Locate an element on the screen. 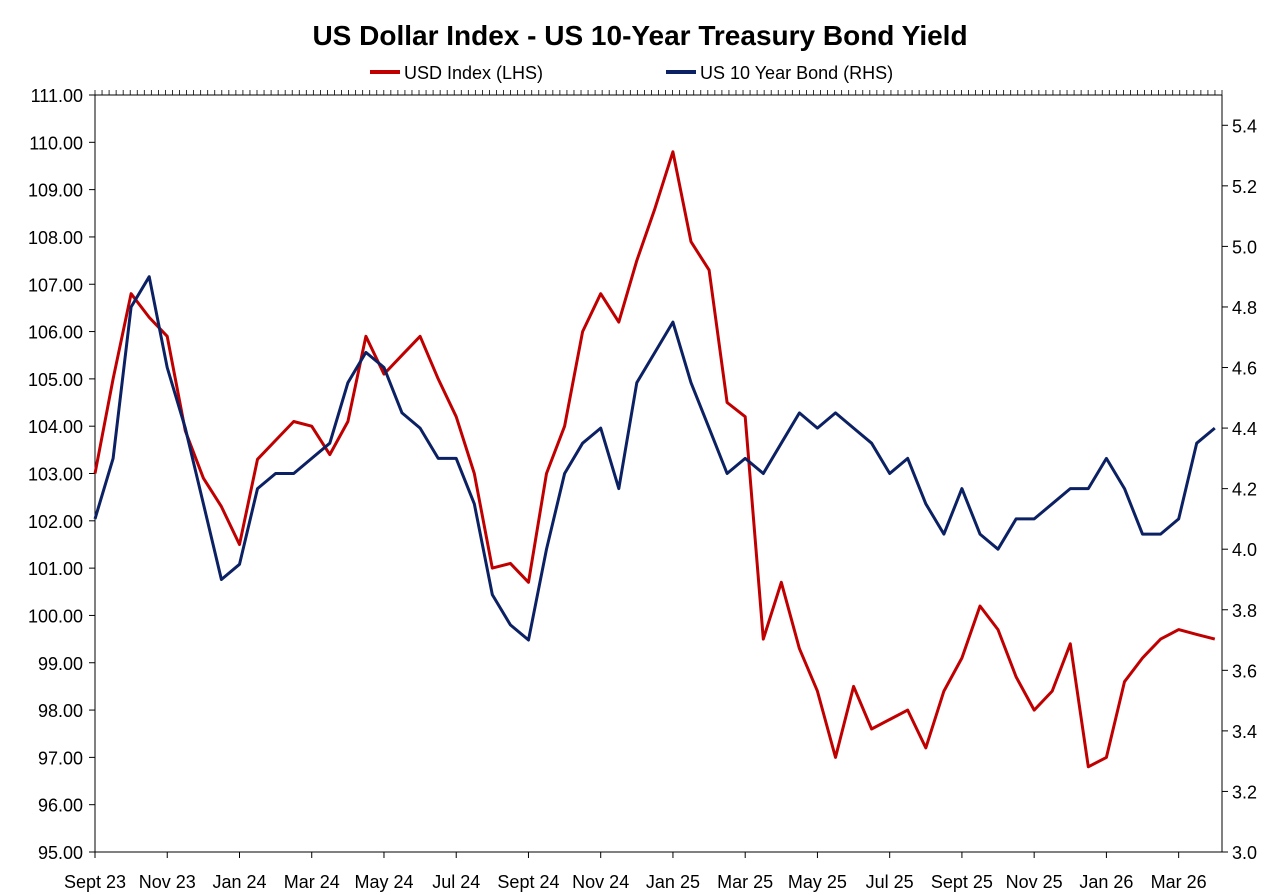  right-axis-tick-label: 5.0 is located at coordinates (1244, 247).